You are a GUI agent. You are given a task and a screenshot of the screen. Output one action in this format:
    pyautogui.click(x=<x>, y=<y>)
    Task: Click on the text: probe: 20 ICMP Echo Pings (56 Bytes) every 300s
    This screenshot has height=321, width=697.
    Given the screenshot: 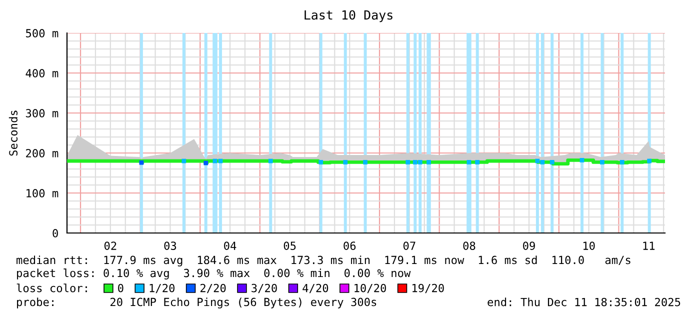 What is the action you would take?
    pyautogui.click(x=196, y=303)
    